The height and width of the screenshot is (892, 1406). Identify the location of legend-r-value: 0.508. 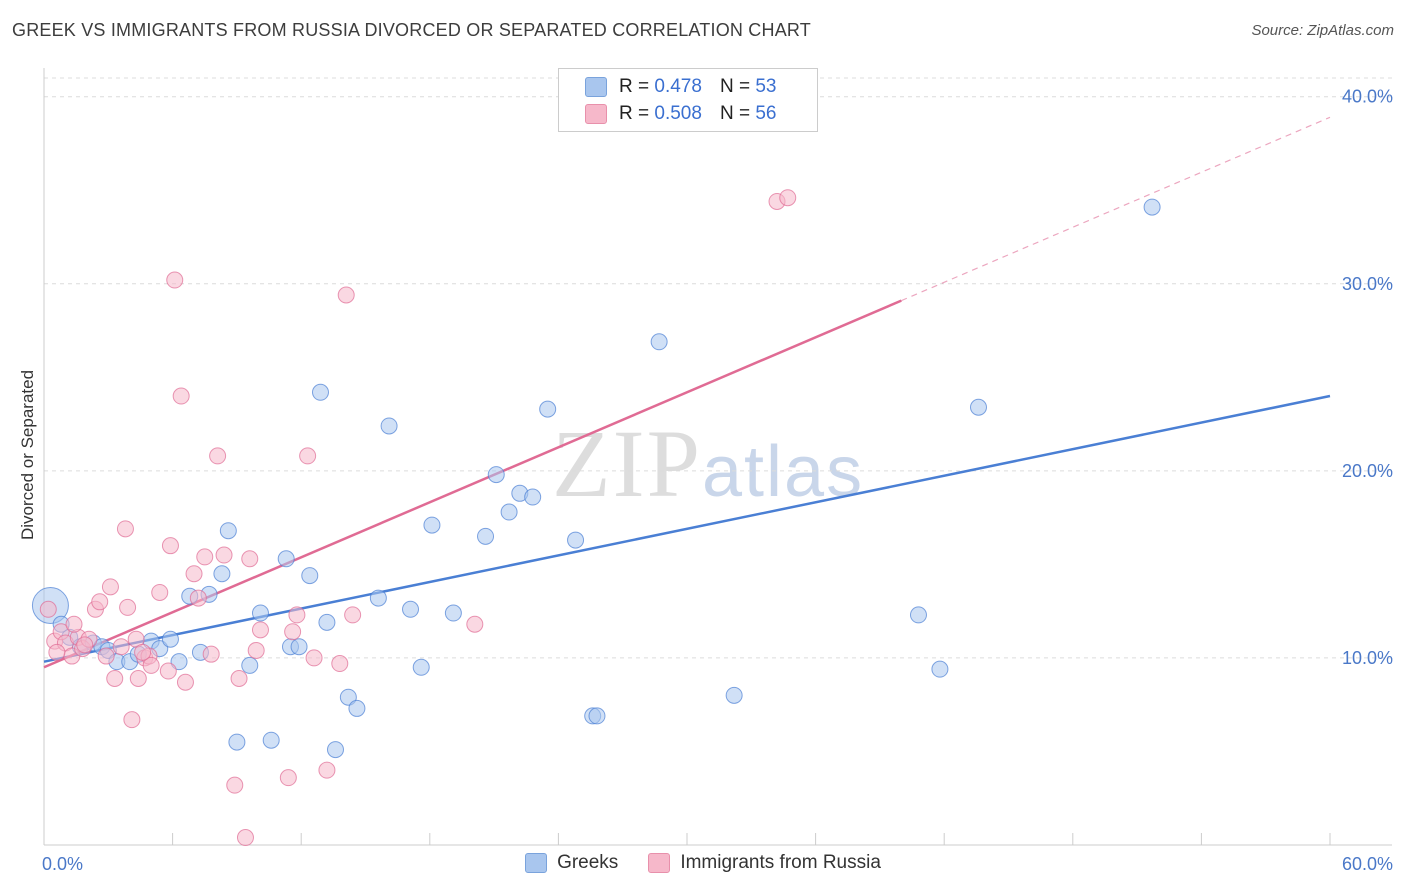
(678, 113).